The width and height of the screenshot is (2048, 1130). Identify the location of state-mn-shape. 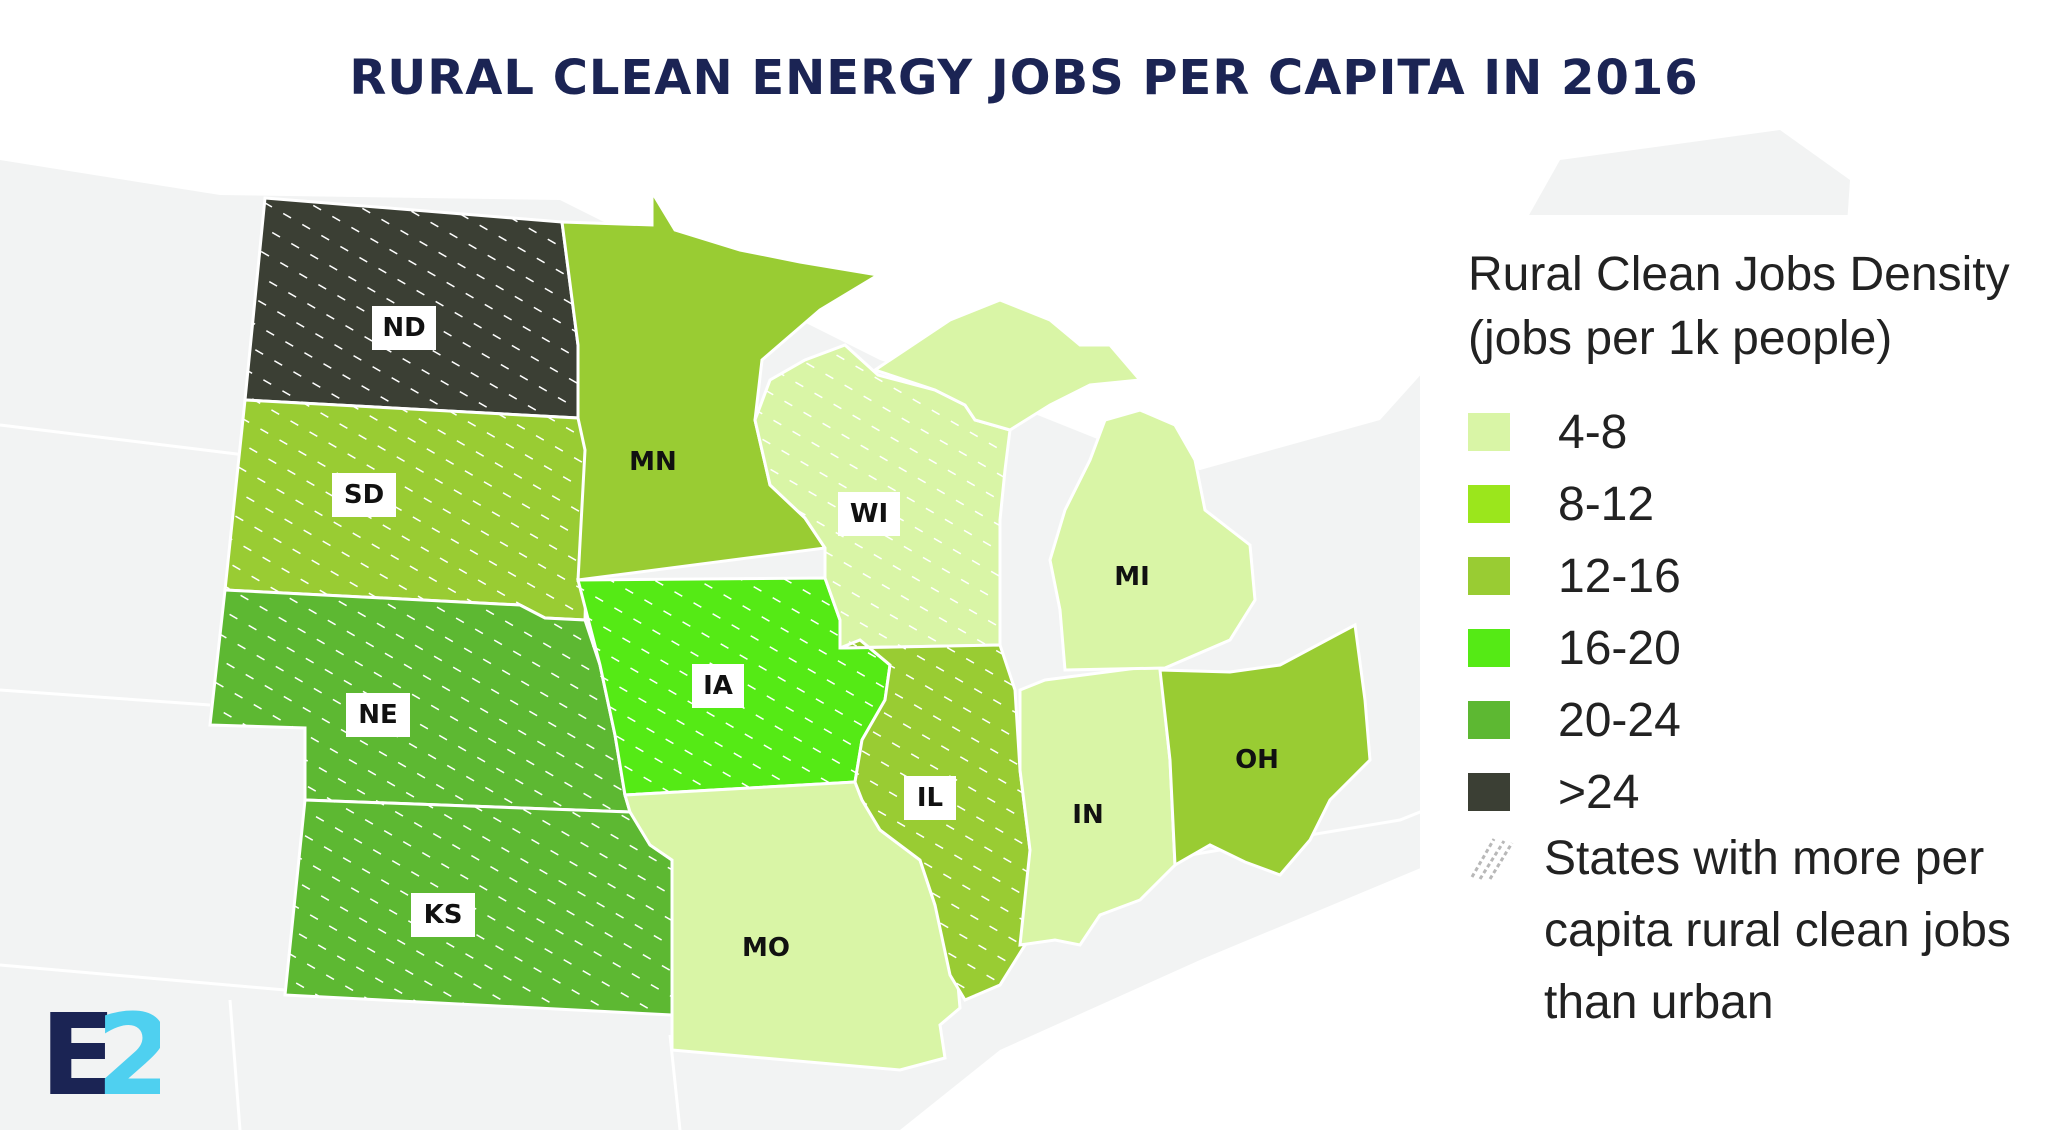
(721, 384).